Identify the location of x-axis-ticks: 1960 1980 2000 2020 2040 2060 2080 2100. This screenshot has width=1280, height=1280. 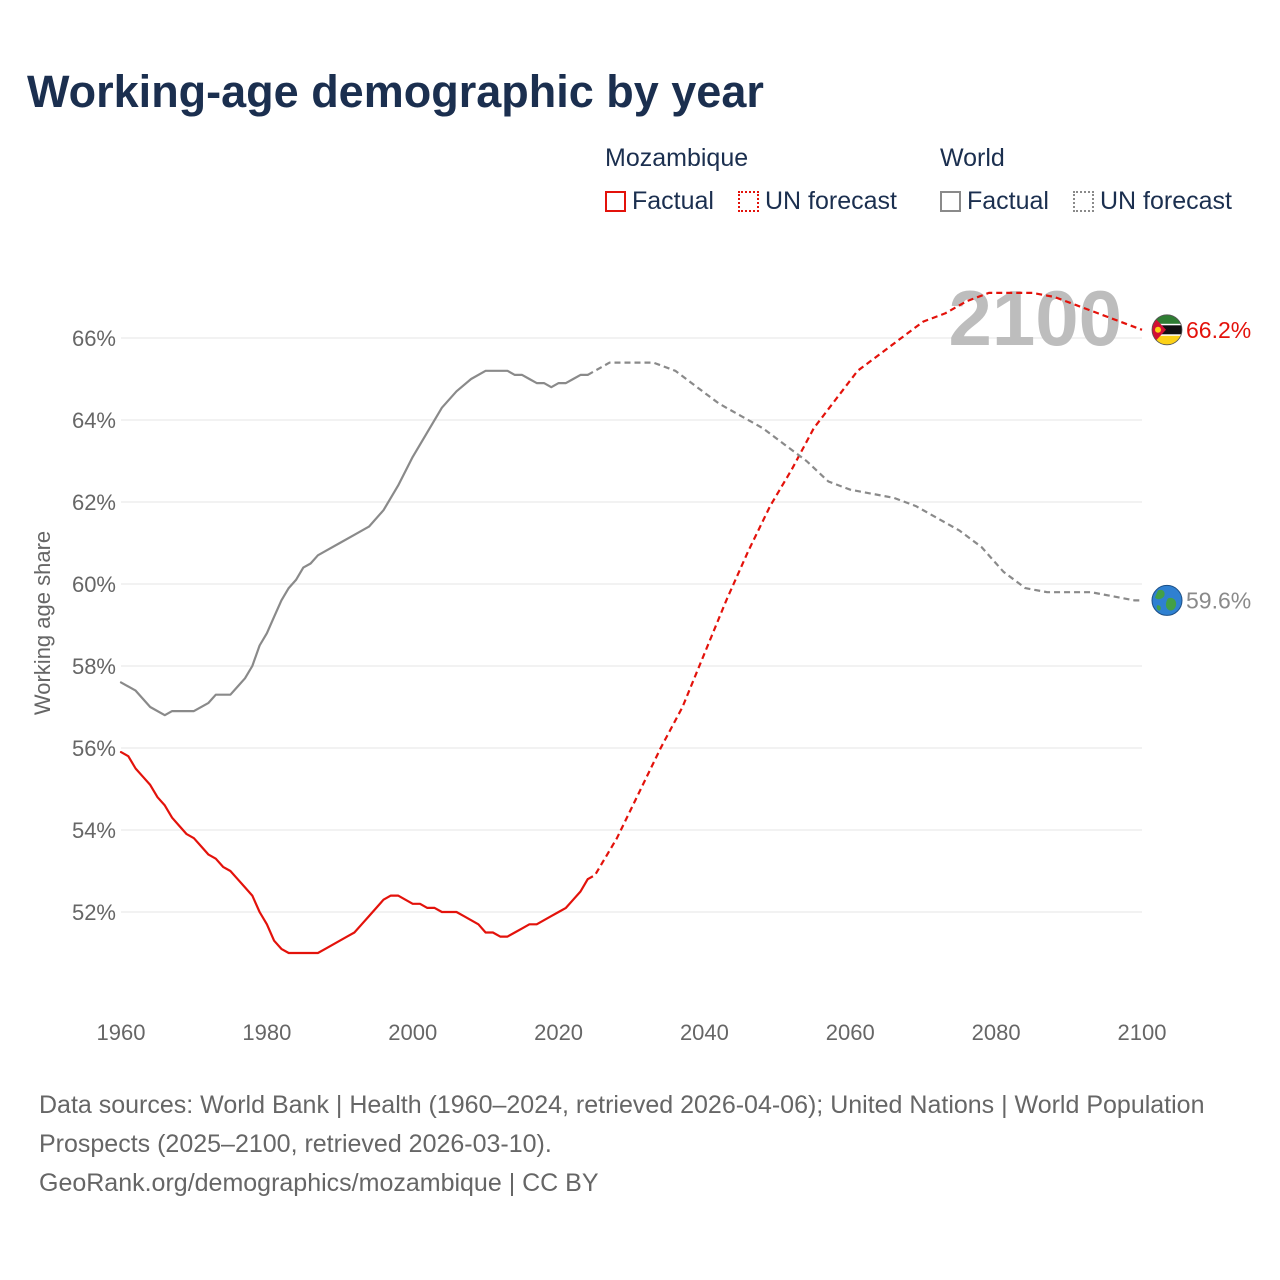
(632, 1032).